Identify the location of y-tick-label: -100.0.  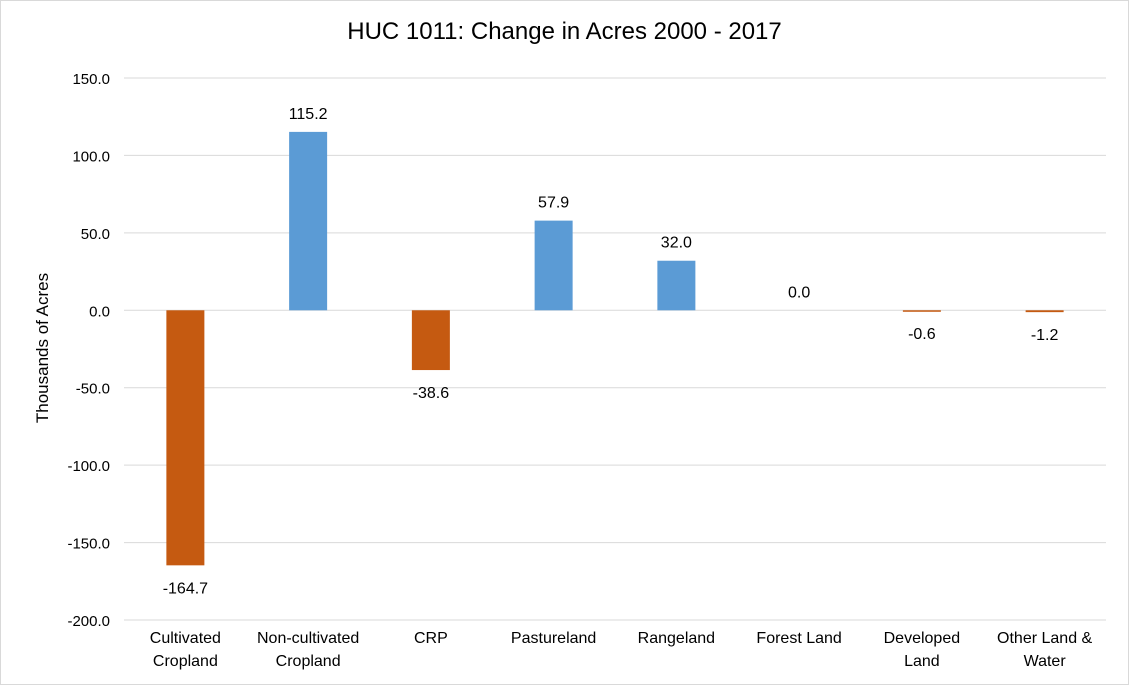
(88, 466).